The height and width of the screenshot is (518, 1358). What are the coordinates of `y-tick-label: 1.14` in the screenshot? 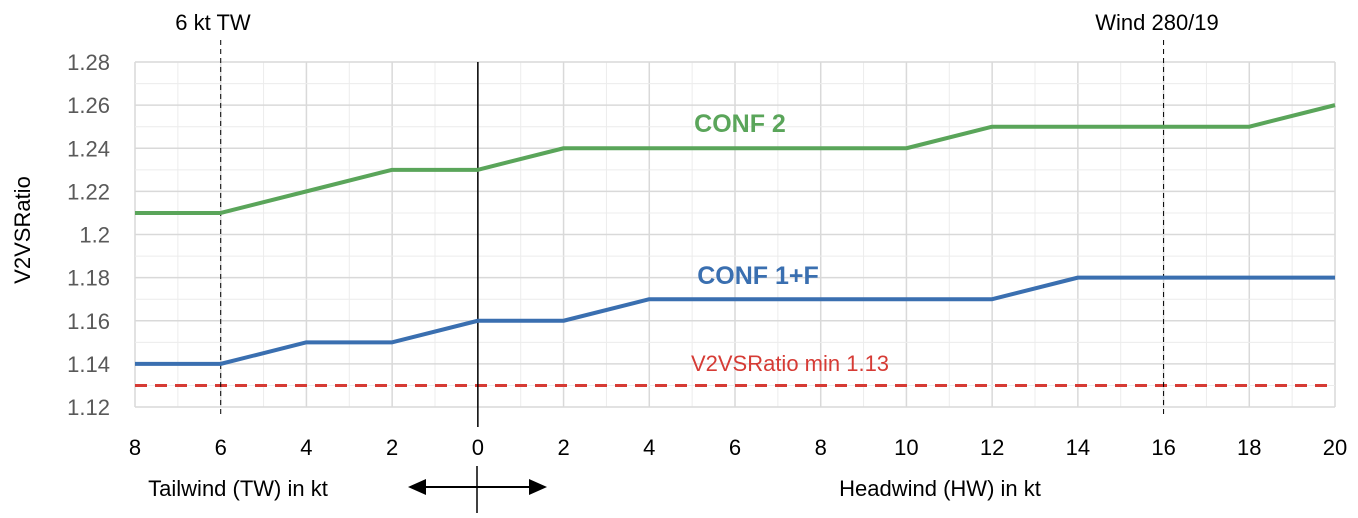 It's located at (88, 364).